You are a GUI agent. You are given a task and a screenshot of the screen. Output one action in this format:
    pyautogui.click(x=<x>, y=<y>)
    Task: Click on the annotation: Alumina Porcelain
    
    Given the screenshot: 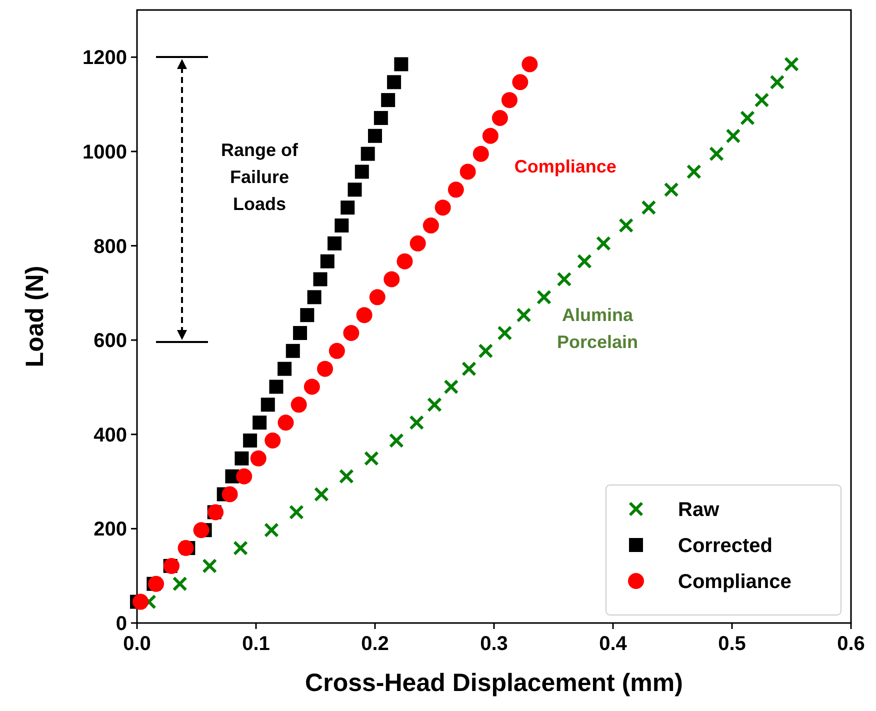 What is the action you would take?
    pyautogui.click(x=597, y=328)
    